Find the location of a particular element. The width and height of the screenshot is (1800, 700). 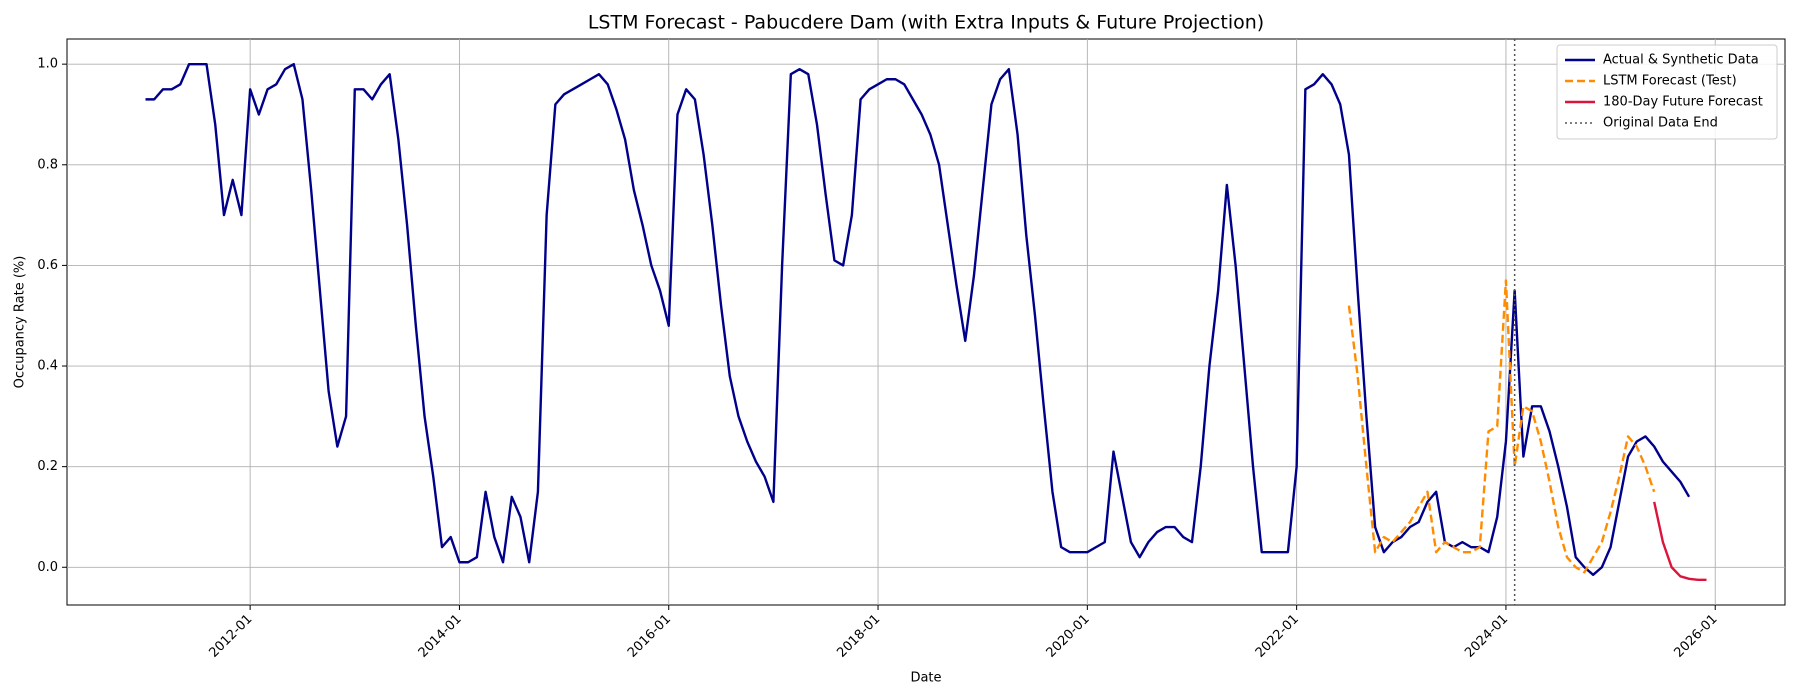

x-tick-label: 2024-01 is located at coordinates (1486, 636).